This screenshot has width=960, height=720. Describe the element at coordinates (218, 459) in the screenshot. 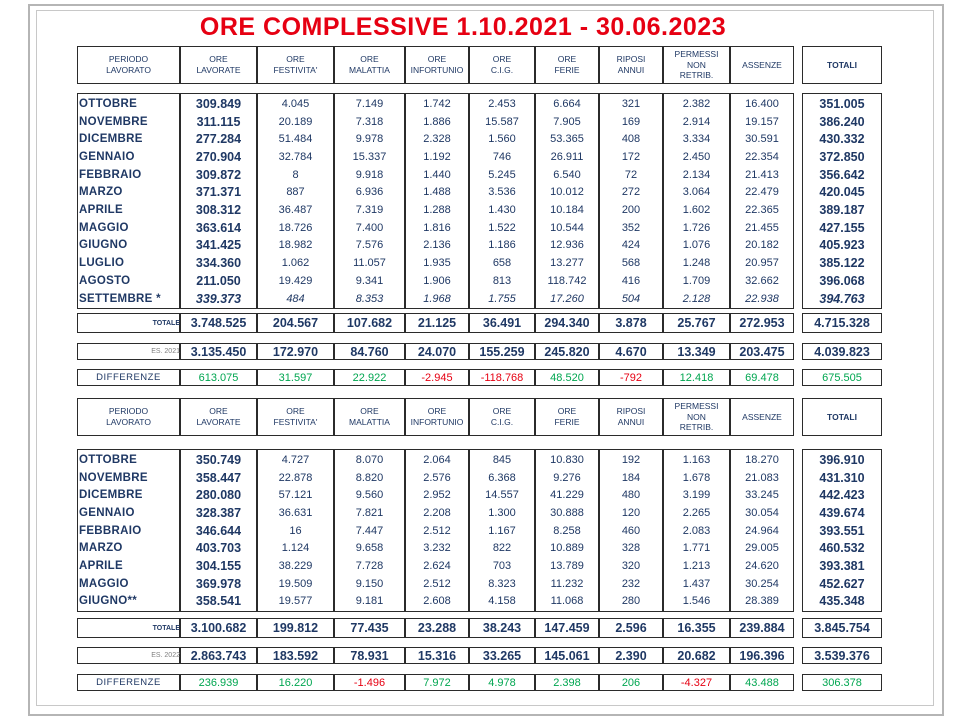

I see `table-cell: 350.749` at that location.